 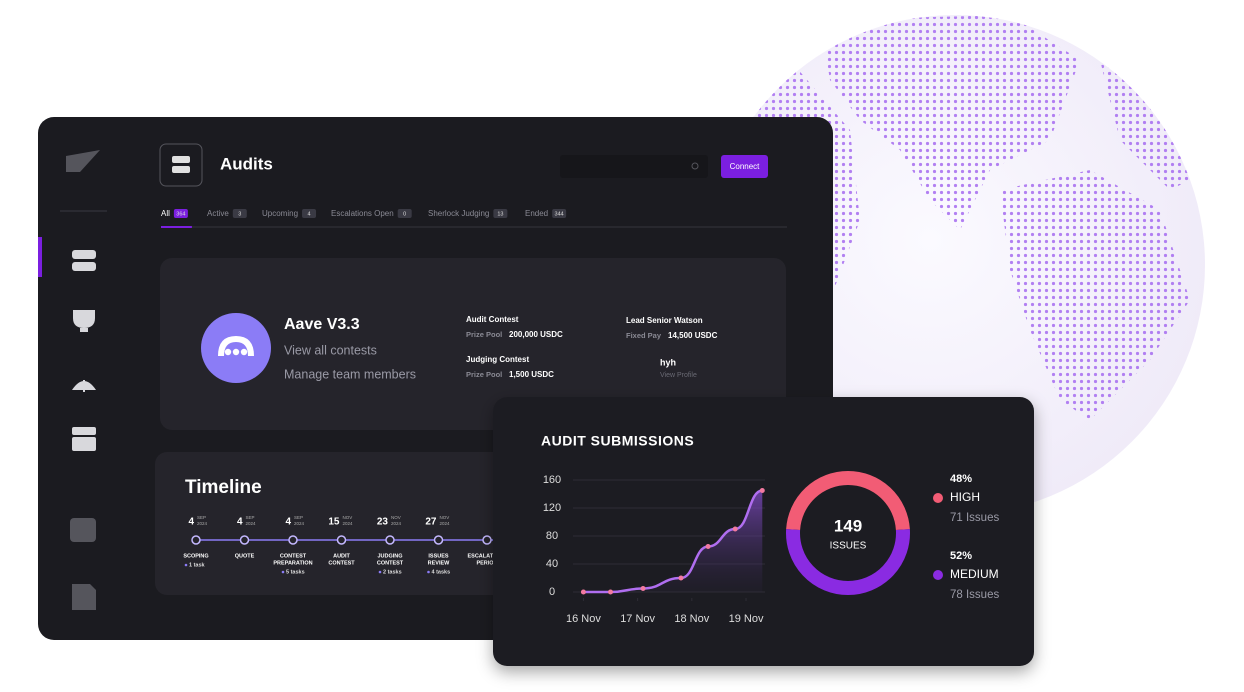 What do you see at coordinates (974, 518) in the screenshot?
I see `legend-count: 71 Issues` at bounding box center [974, 518].